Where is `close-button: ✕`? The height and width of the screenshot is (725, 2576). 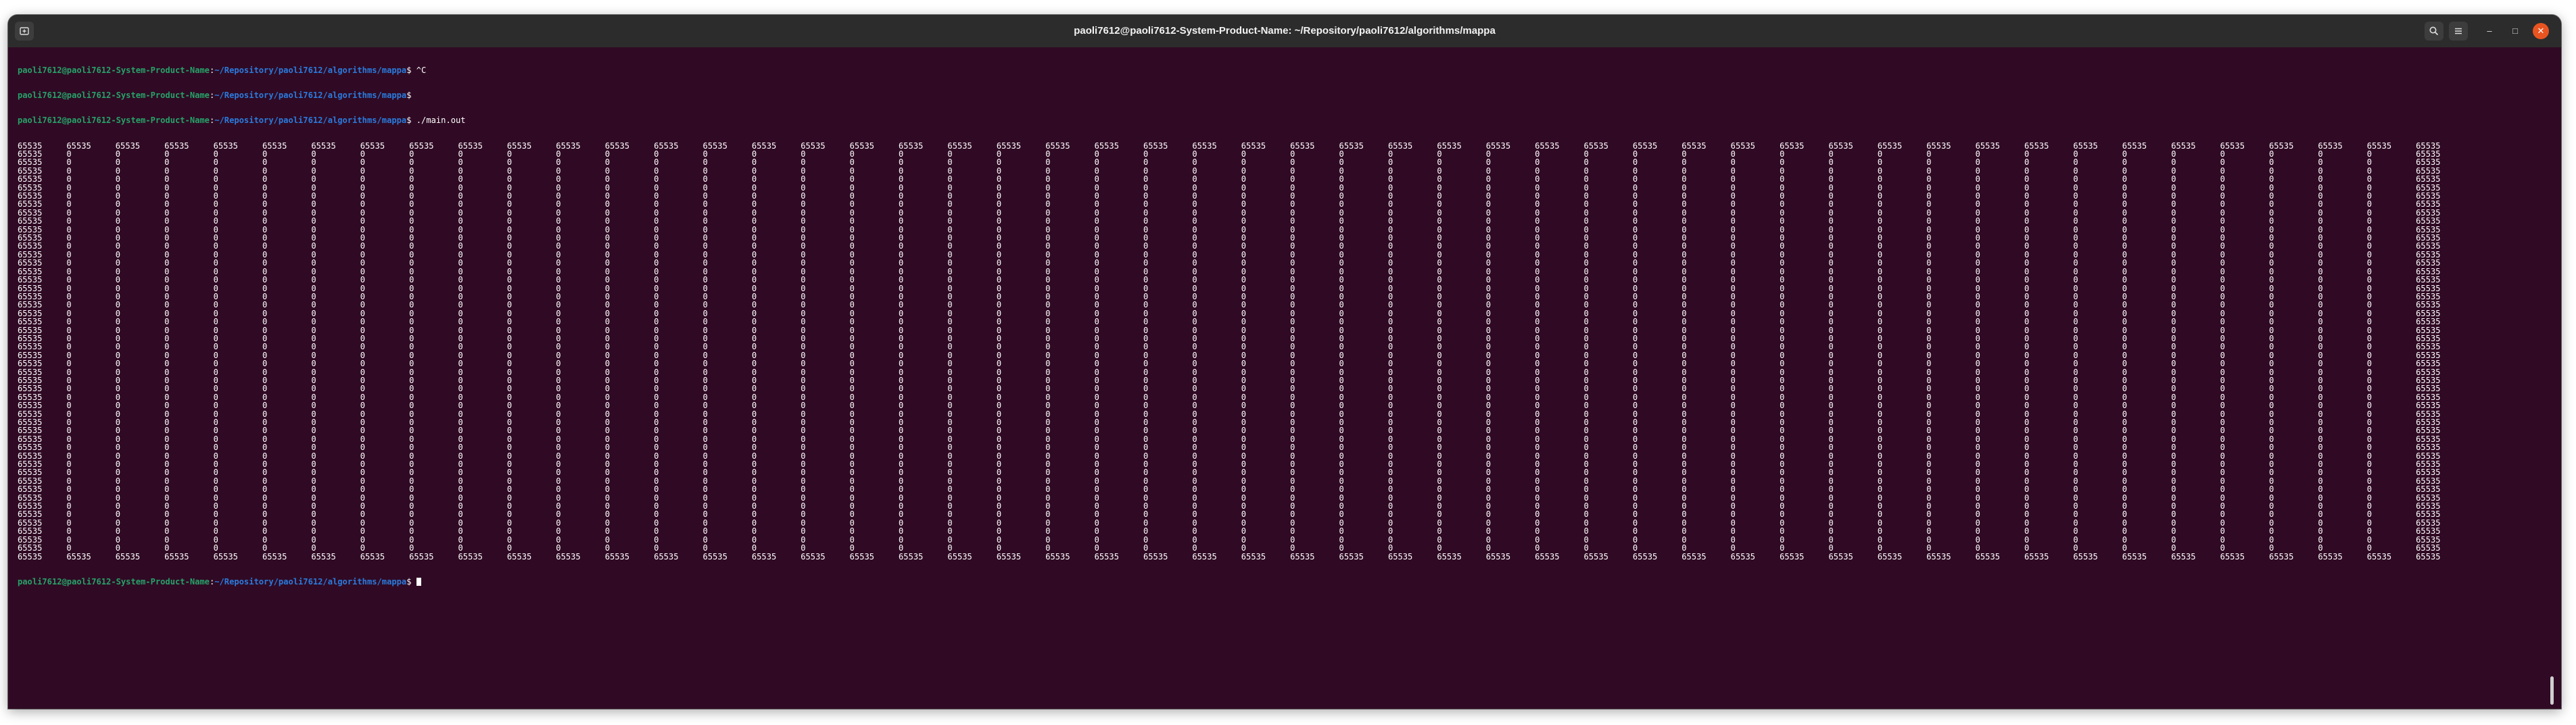 close-button: ✕ is located at coordinates (2541, 31).